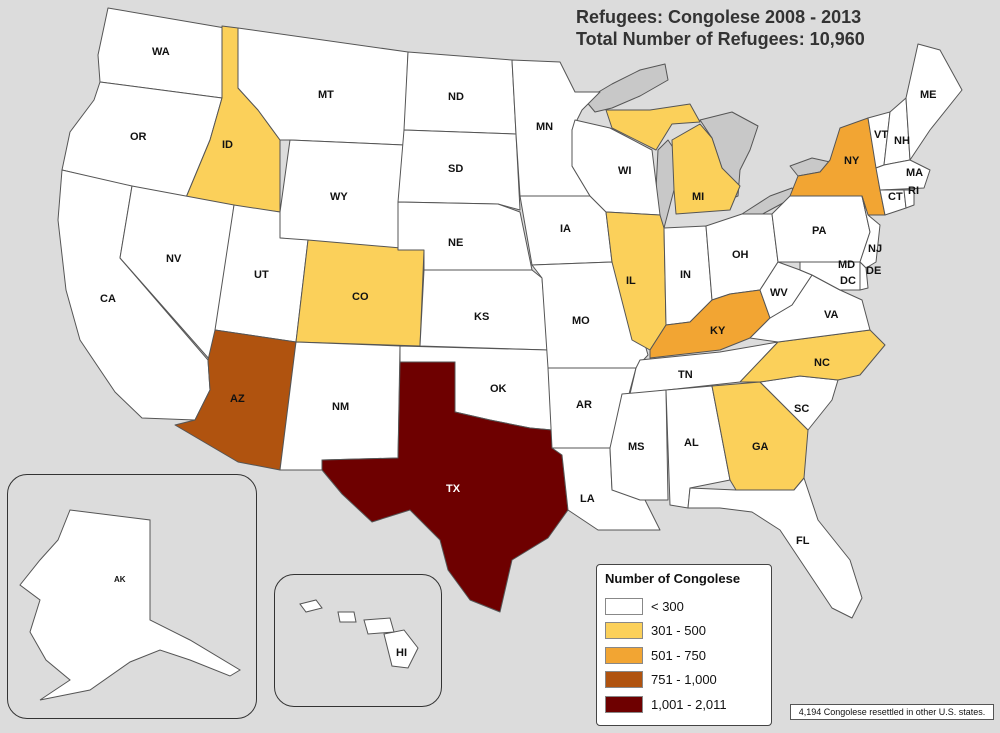 The height and width of the screenshot is (733, 1000). I want to click on label-VA: VA, so click(831, 315).